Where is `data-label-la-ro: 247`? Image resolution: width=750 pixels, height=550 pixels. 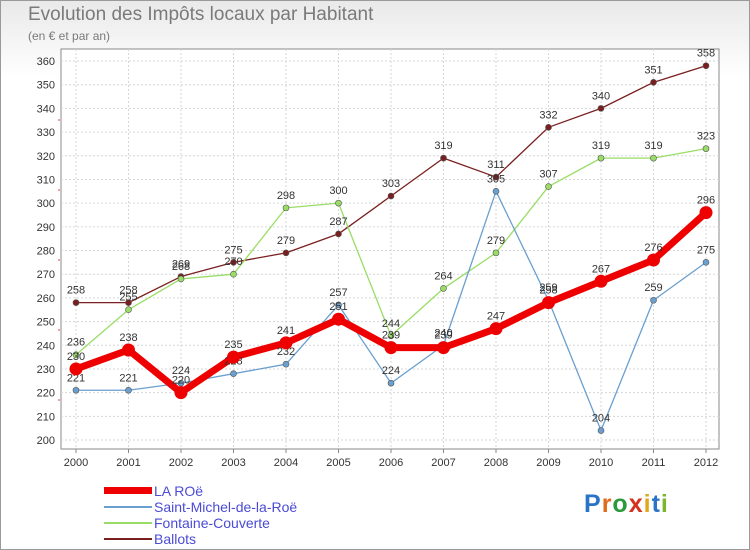 data-label-la-ro: 247 is located at coordinates (496, 317).